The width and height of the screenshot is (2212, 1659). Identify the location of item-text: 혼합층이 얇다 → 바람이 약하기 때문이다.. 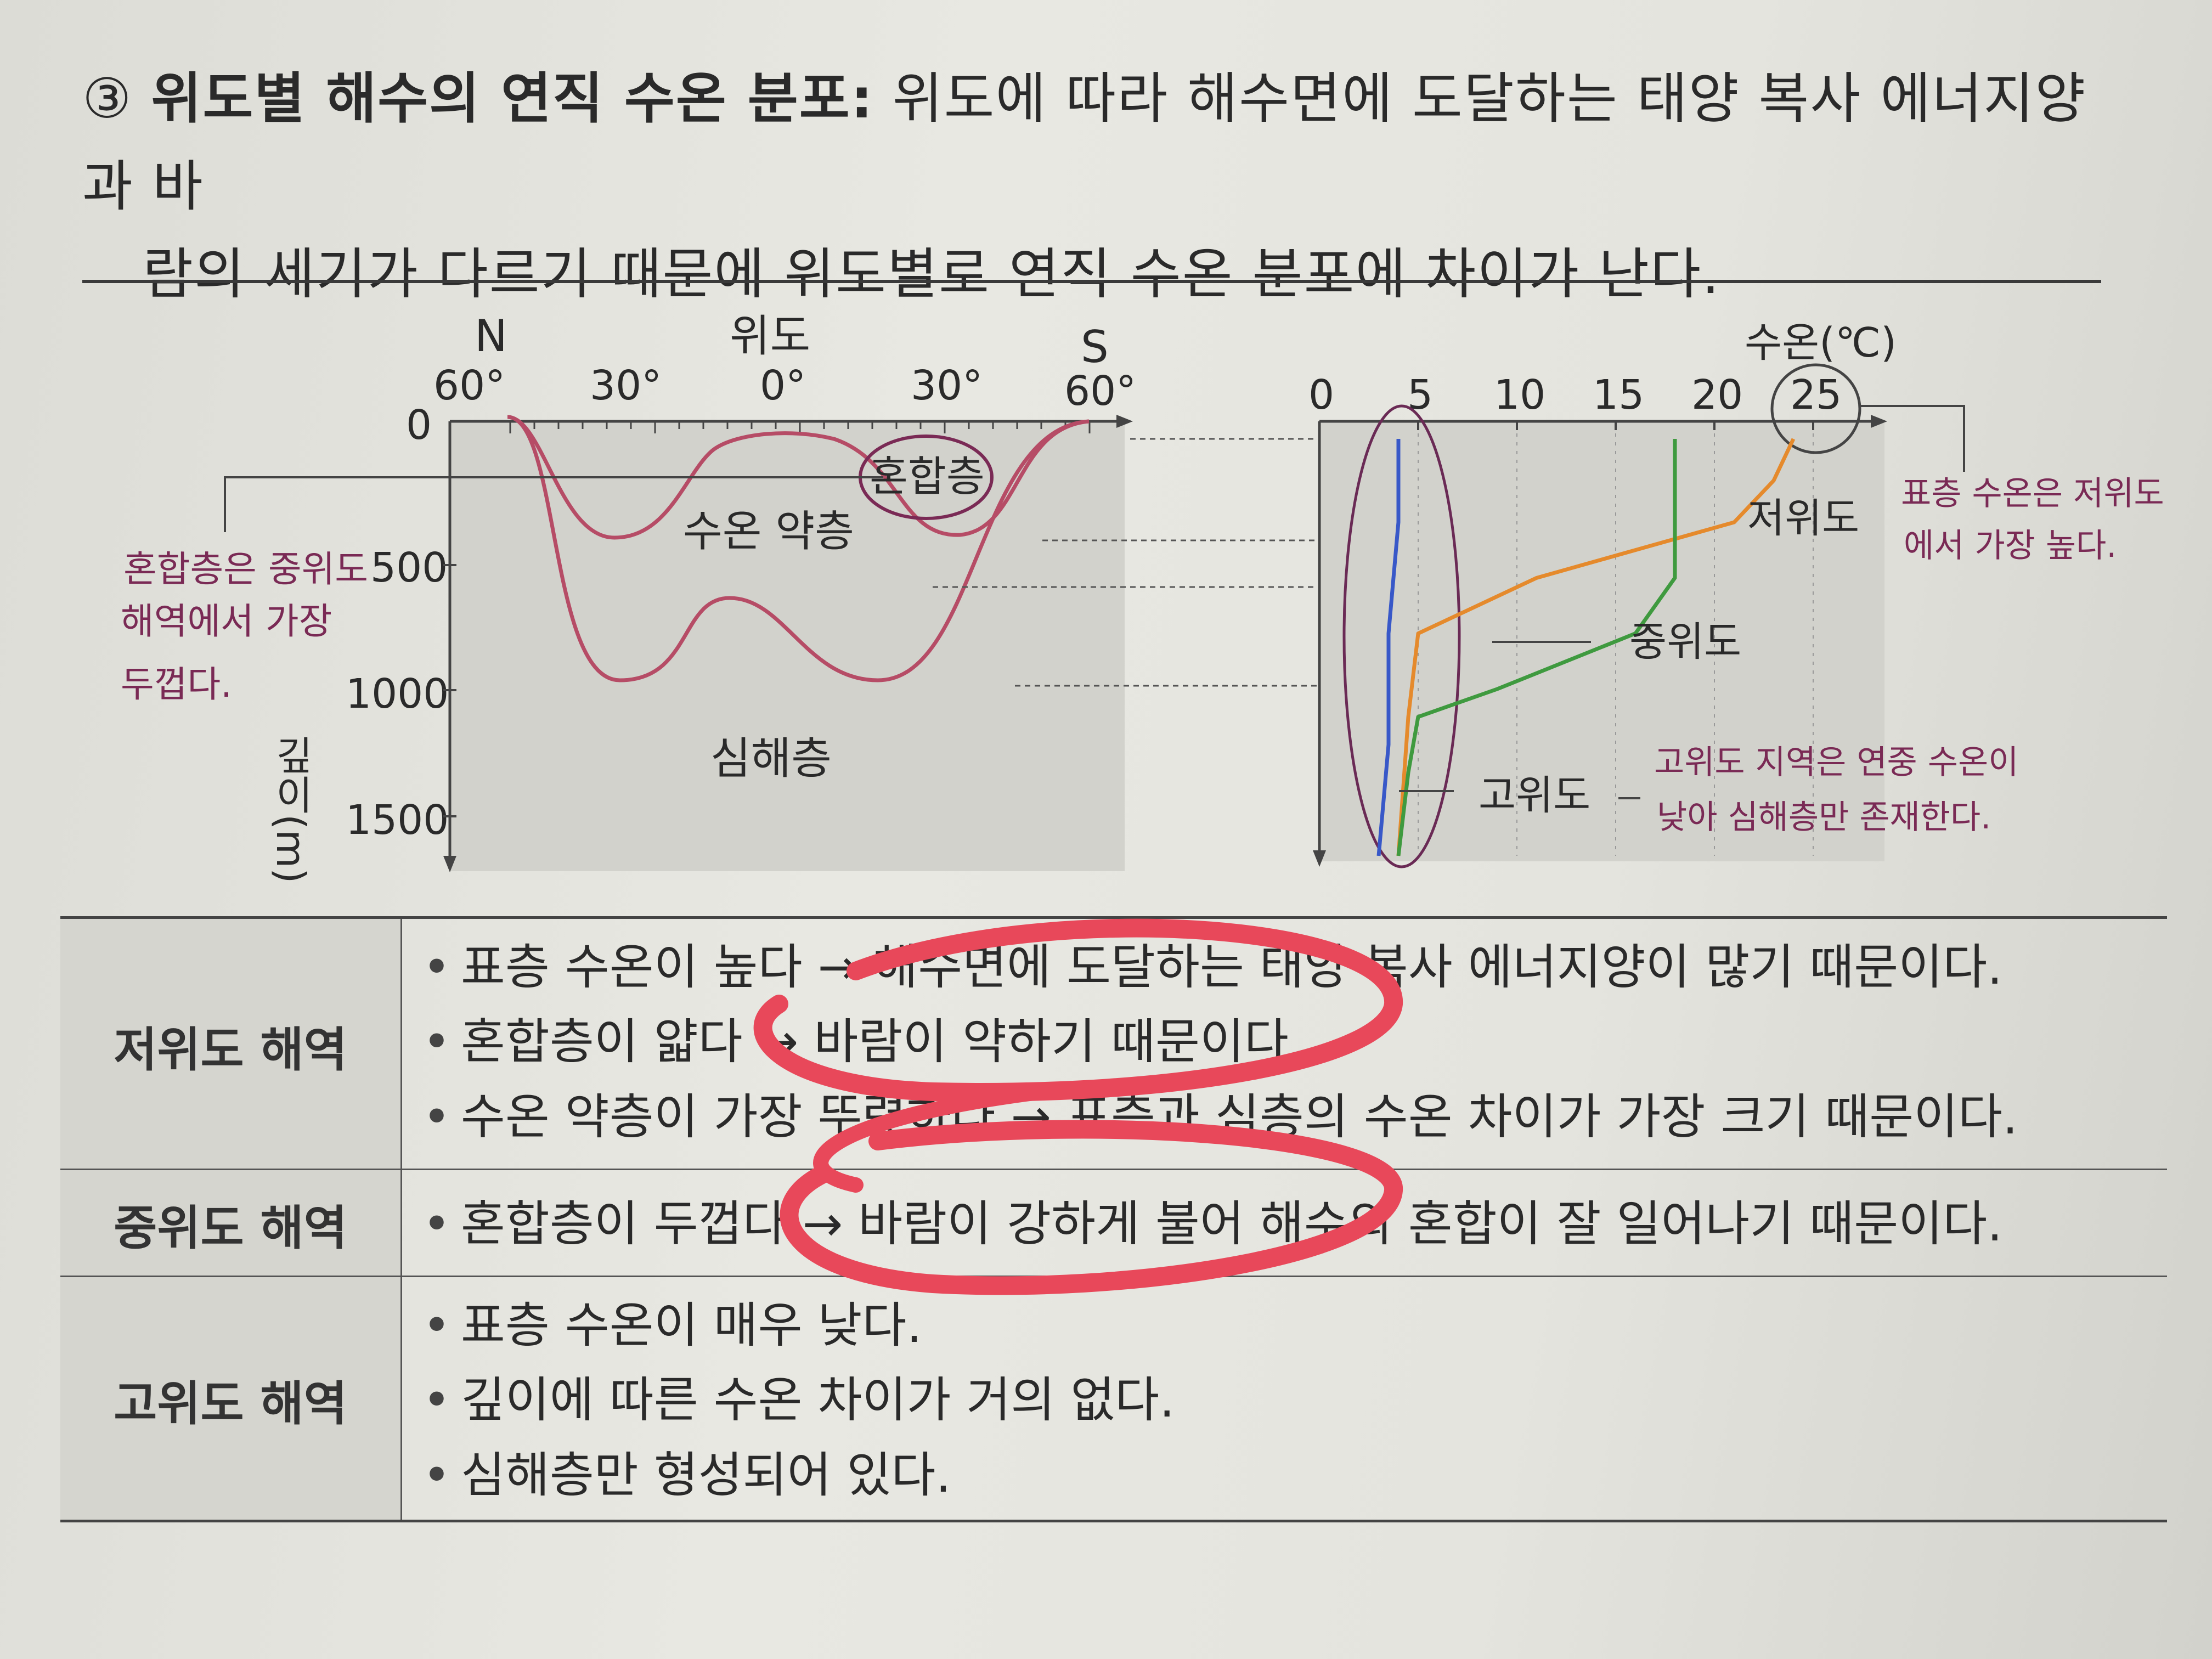
(882, 1041).